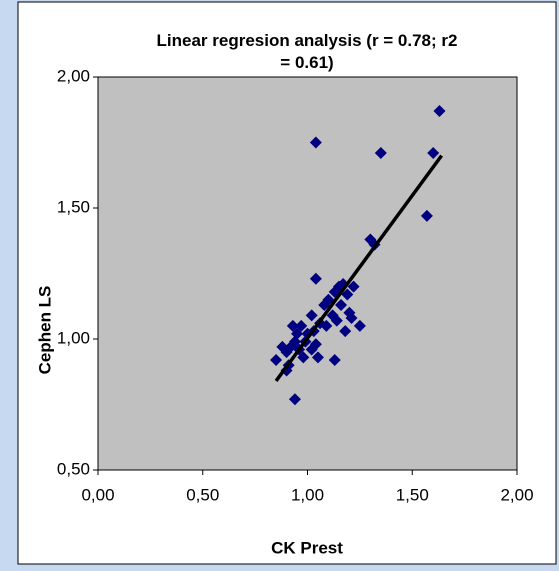 The width and height of the screenshot is (559, 571). I want to click on x-tick-label: 0,50, so click(202, 494).